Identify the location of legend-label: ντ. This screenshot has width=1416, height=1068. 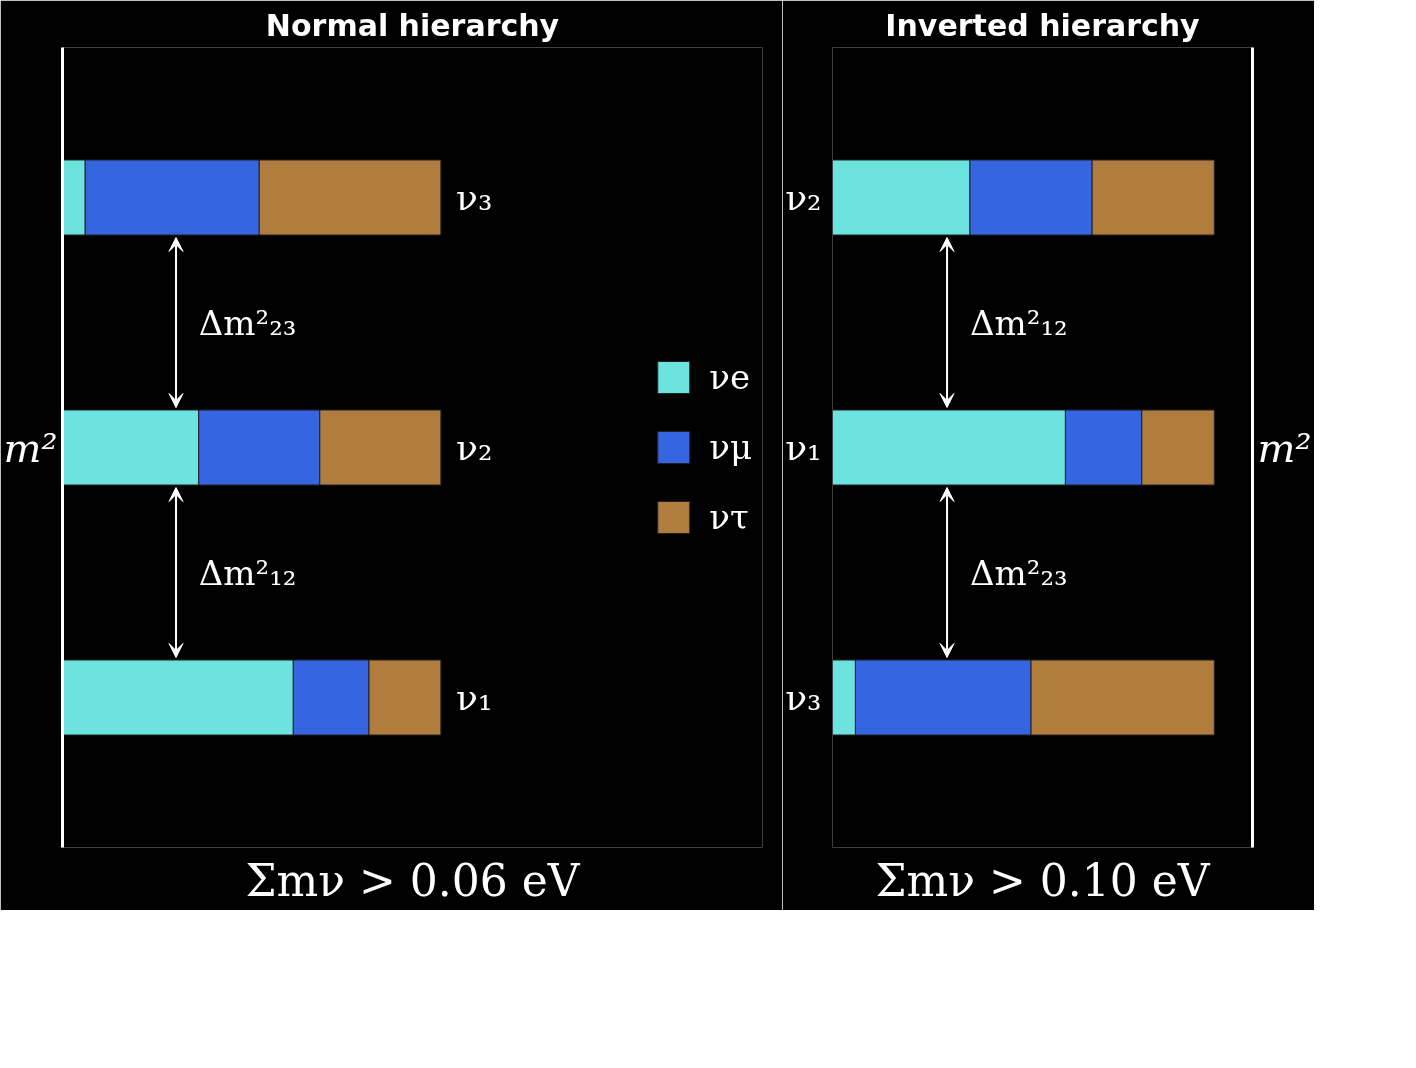
(729, 517).